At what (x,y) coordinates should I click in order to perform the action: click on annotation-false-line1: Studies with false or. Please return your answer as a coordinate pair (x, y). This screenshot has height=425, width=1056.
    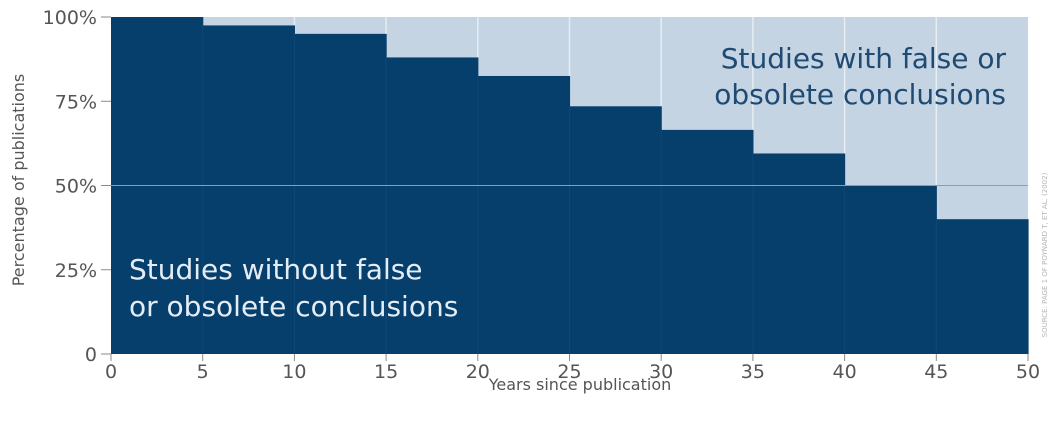
    Looking at the image, I should click on (864, 58).